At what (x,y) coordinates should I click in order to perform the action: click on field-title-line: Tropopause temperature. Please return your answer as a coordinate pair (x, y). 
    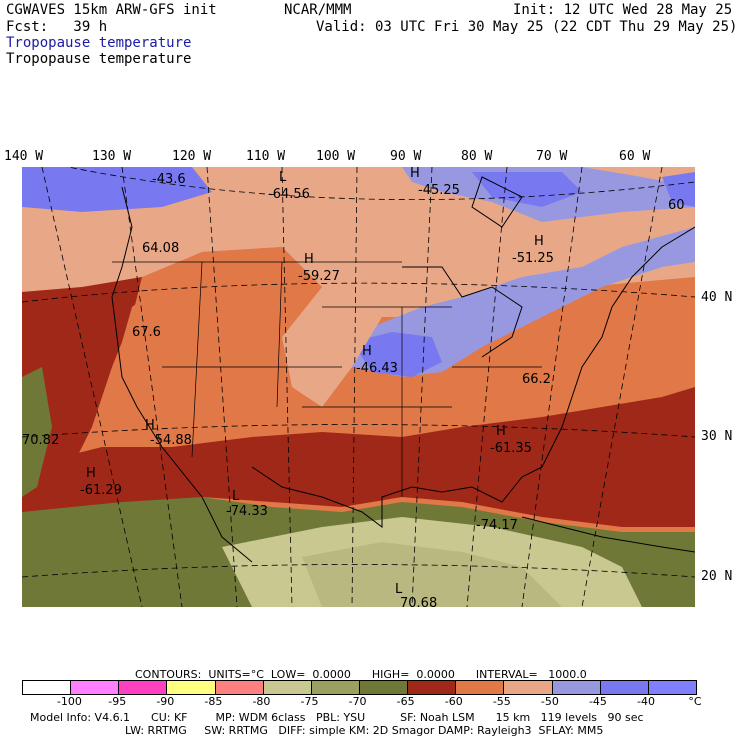
    Looking at the image, I should click on (99, 59).